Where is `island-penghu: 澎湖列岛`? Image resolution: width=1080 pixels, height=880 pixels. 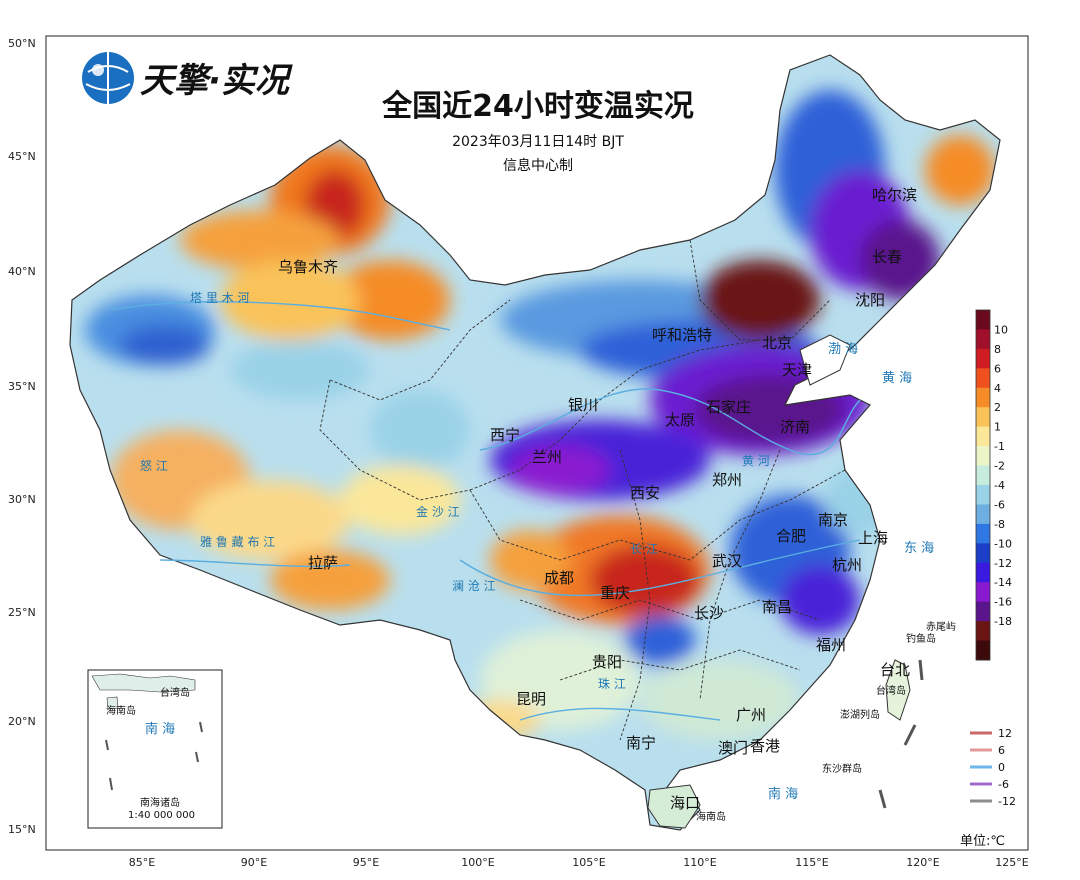 island-penghu: 澎湖列岛 is located at coordinates (860, 714).